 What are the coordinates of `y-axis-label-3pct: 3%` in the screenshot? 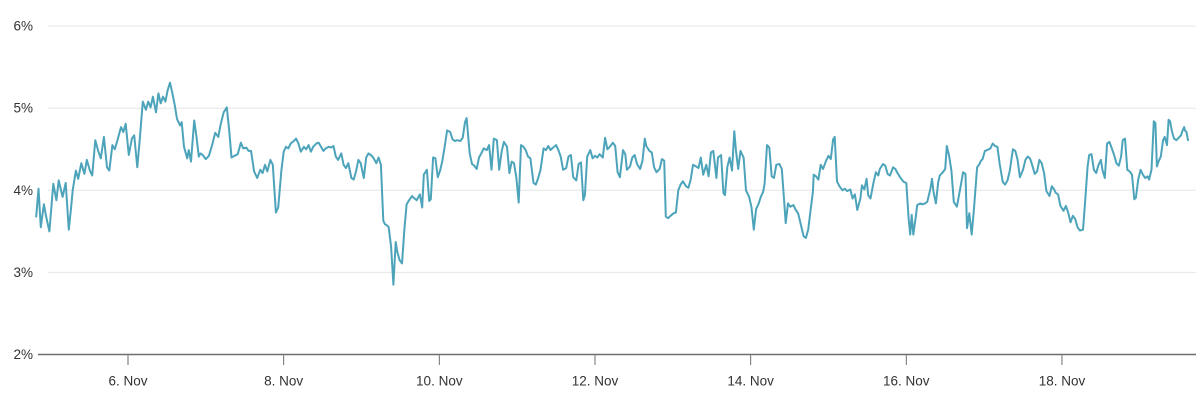 It's located at (23, 272).